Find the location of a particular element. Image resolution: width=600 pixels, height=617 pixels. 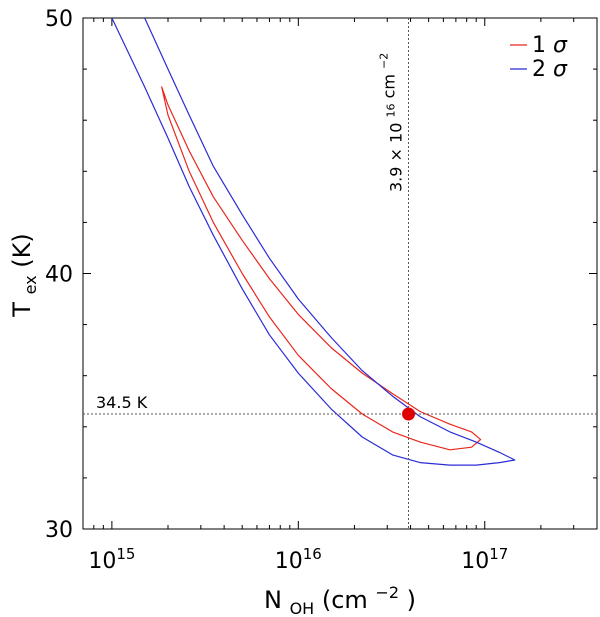

y-axis-label: T ex (K) is located at coordinates (25, 275).